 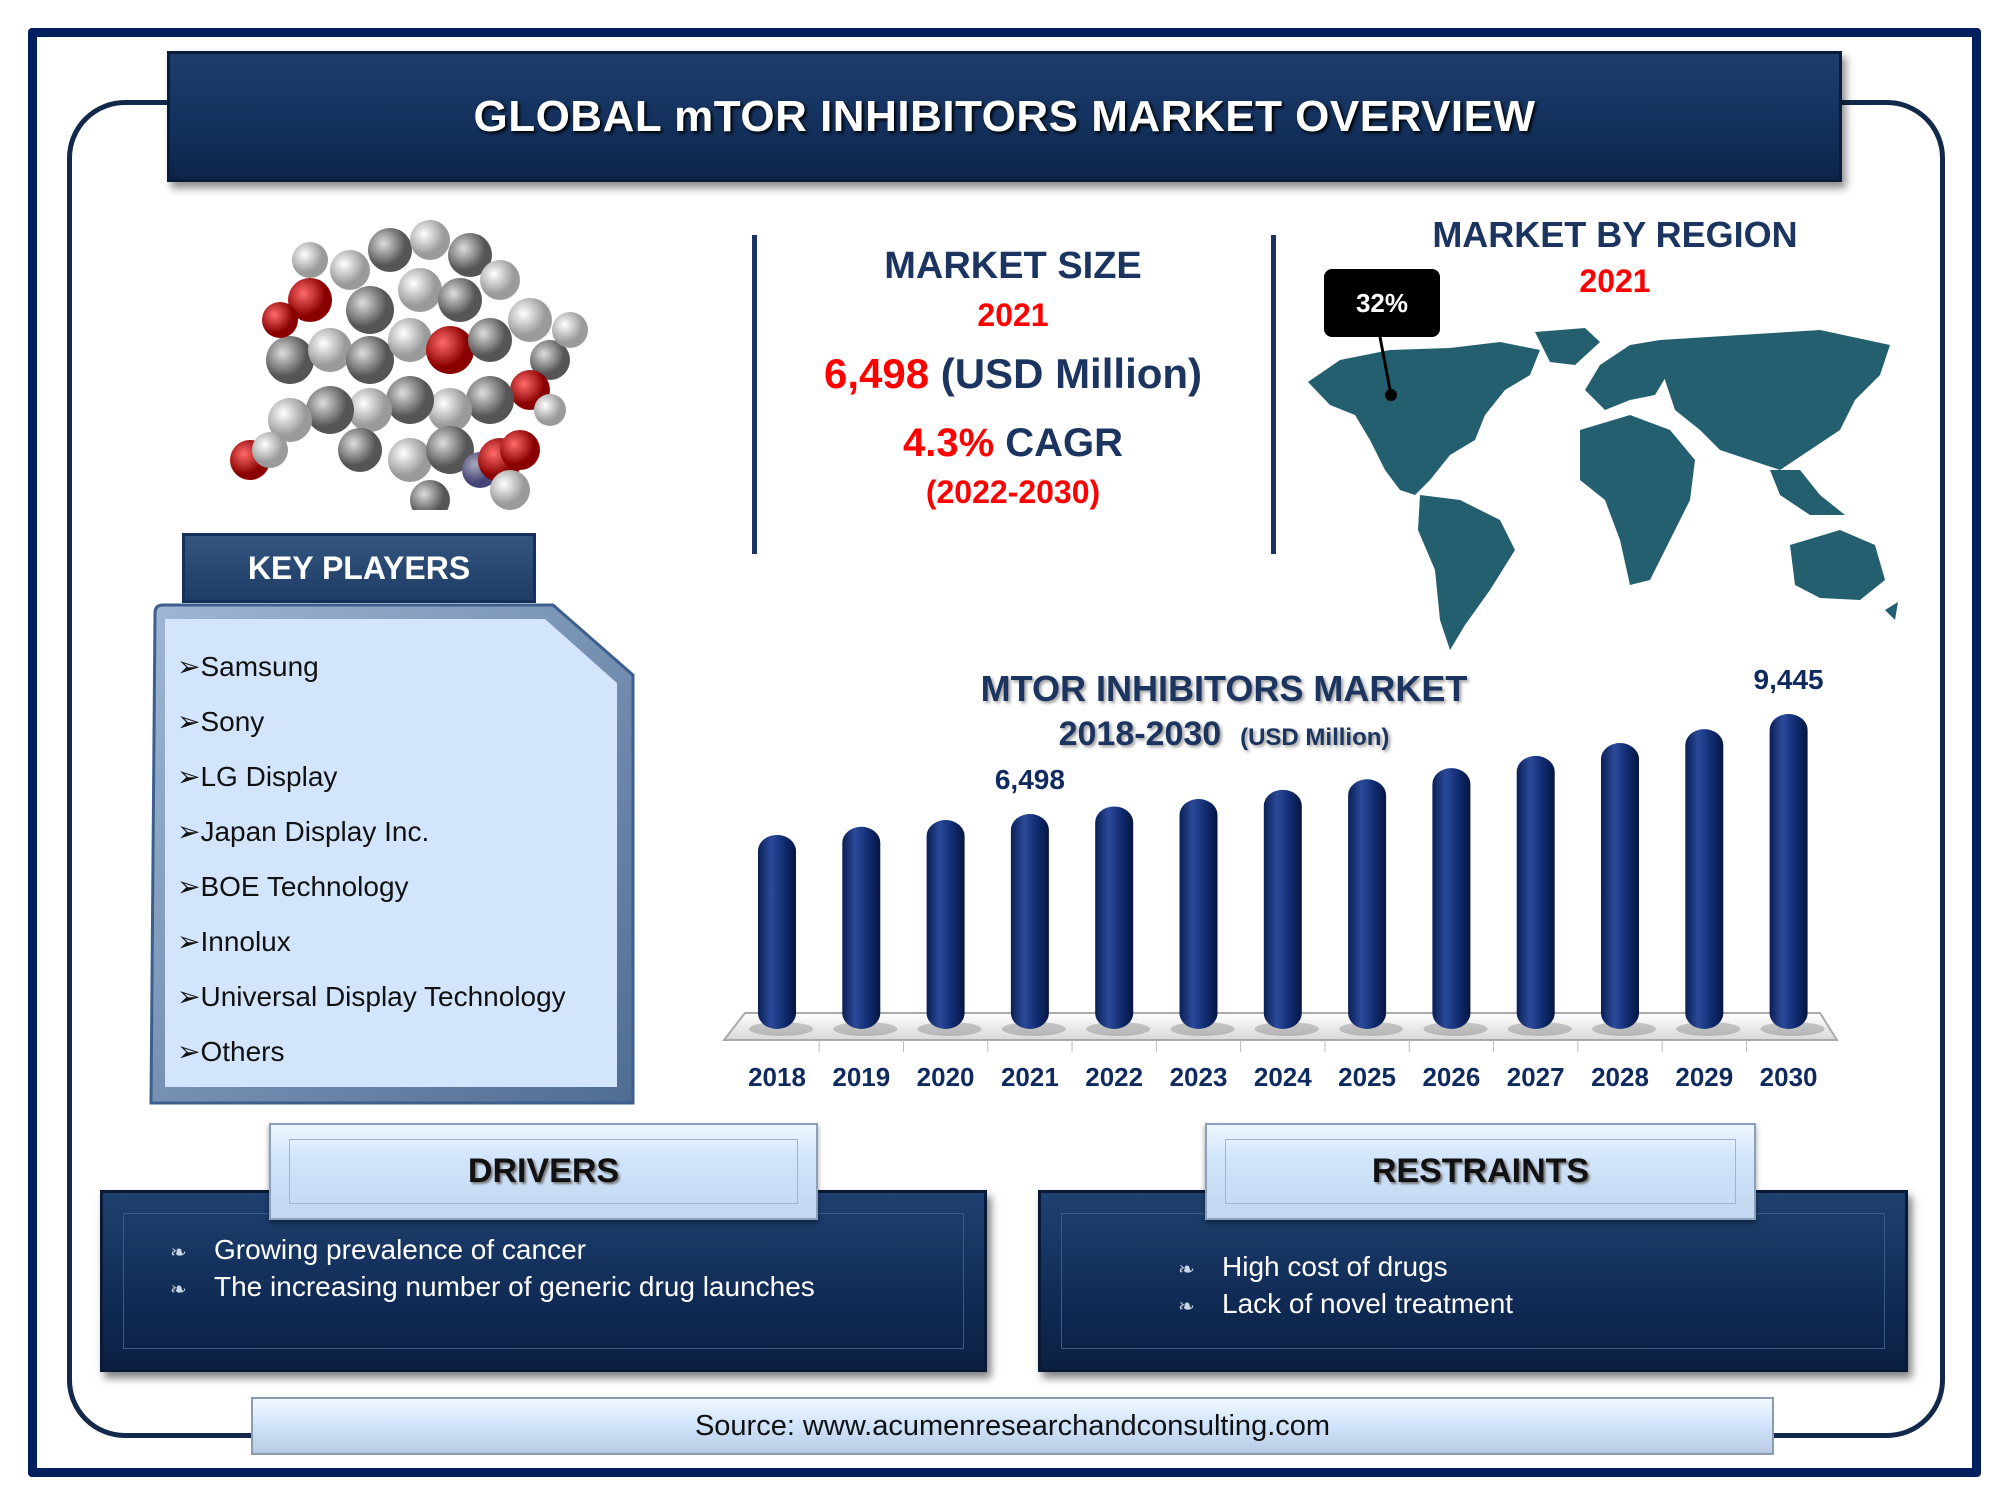 I want to click on key-player-name: Innolux, so click(x=245, y=941).